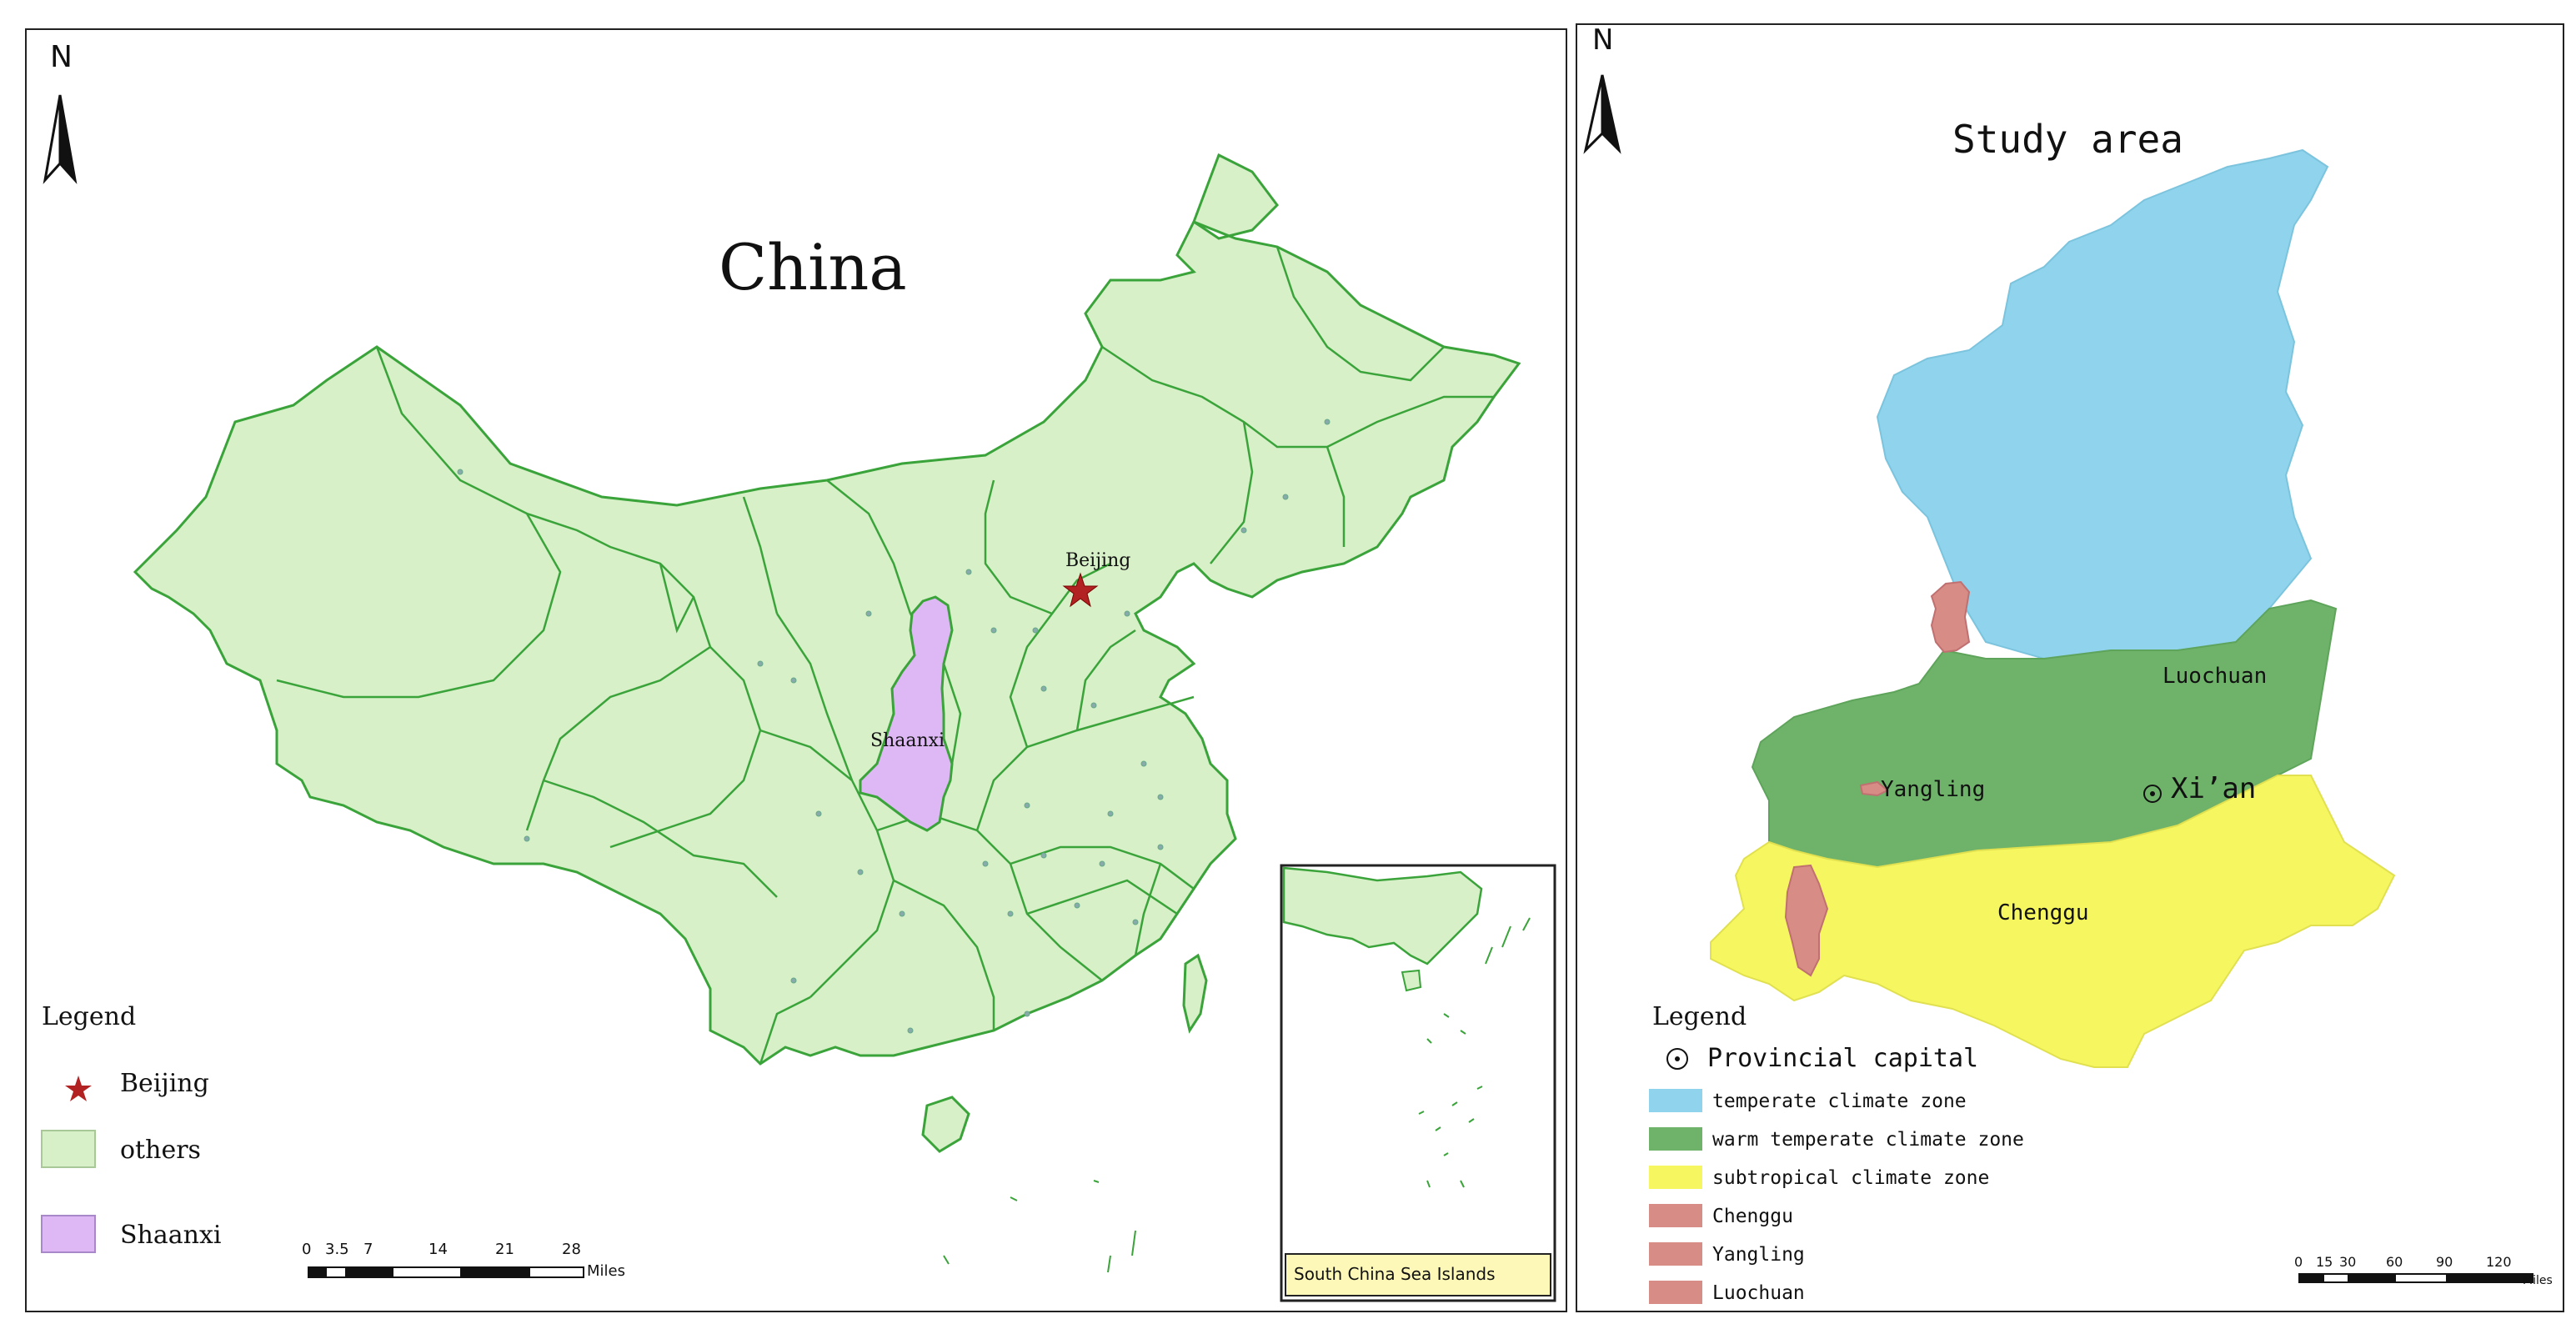  What do you see at coordinates (1752, 1216) in the screenshot?
I see `legend-item-chenggu: Chenggu` at bounding box center [1752, 1216].